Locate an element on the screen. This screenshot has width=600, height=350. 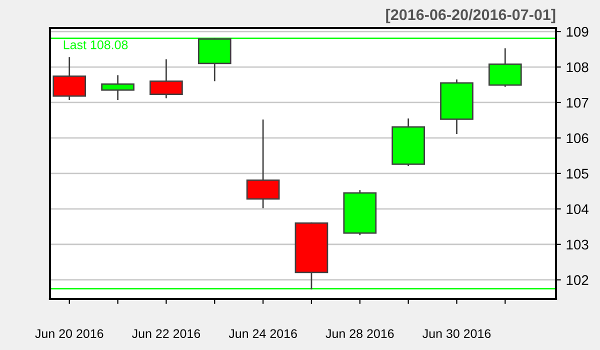
x-tick-label: Jun 22 2016 is located at coordinates (166, 333).